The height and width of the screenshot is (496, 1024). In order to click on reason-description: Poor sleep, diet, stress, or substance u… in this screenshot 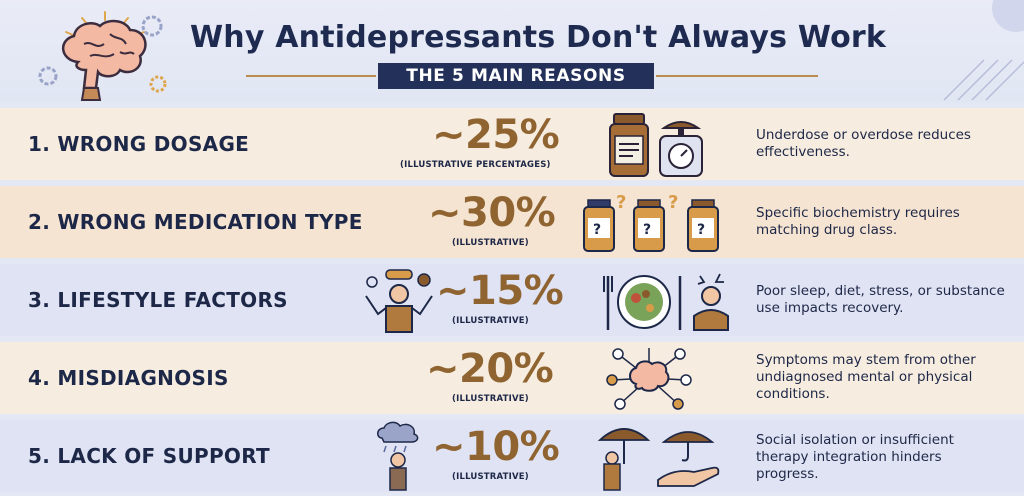, I will do `click(880, 299)`.